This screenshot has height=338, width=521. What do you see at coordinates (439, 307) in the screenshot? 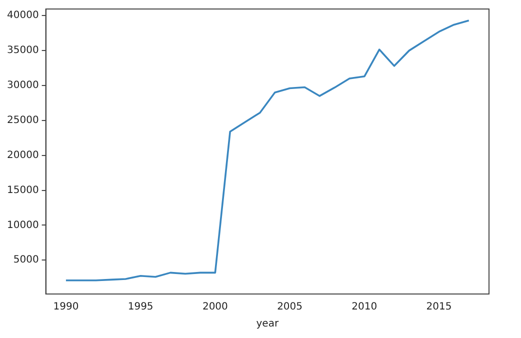
I see `x-tick-label: 2015` at bounding box center [439, 307].